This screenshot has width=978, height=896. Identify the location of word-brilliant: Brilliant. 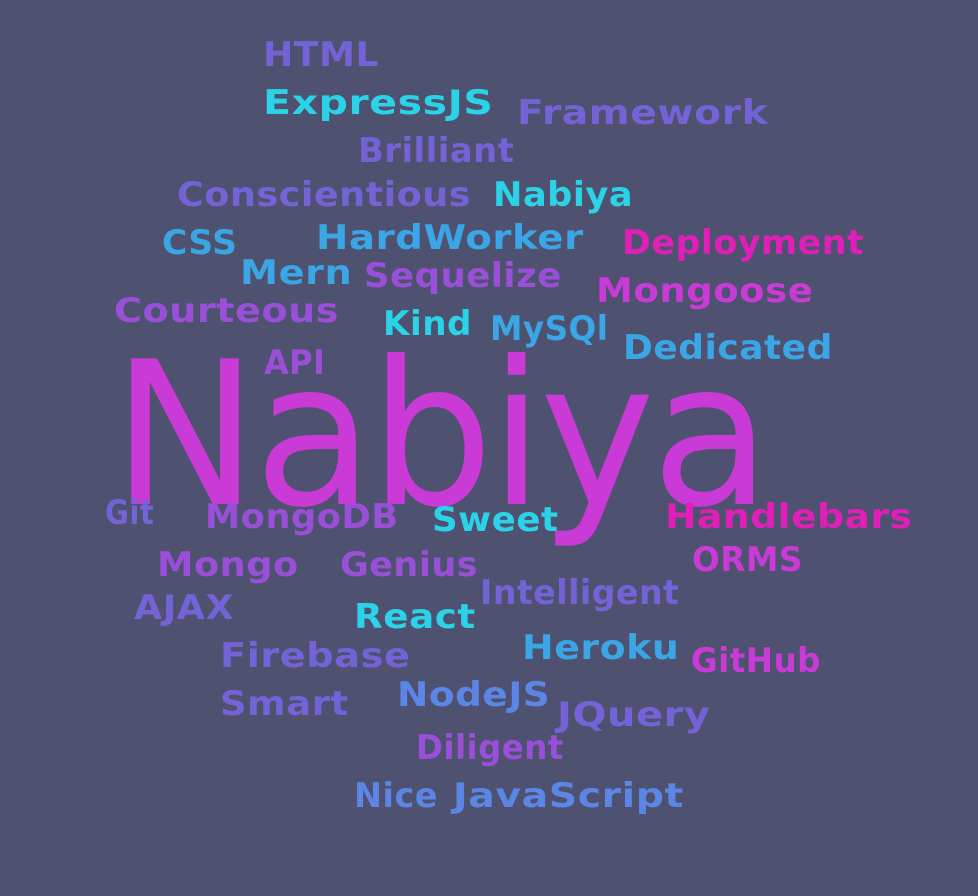
(436, 151).